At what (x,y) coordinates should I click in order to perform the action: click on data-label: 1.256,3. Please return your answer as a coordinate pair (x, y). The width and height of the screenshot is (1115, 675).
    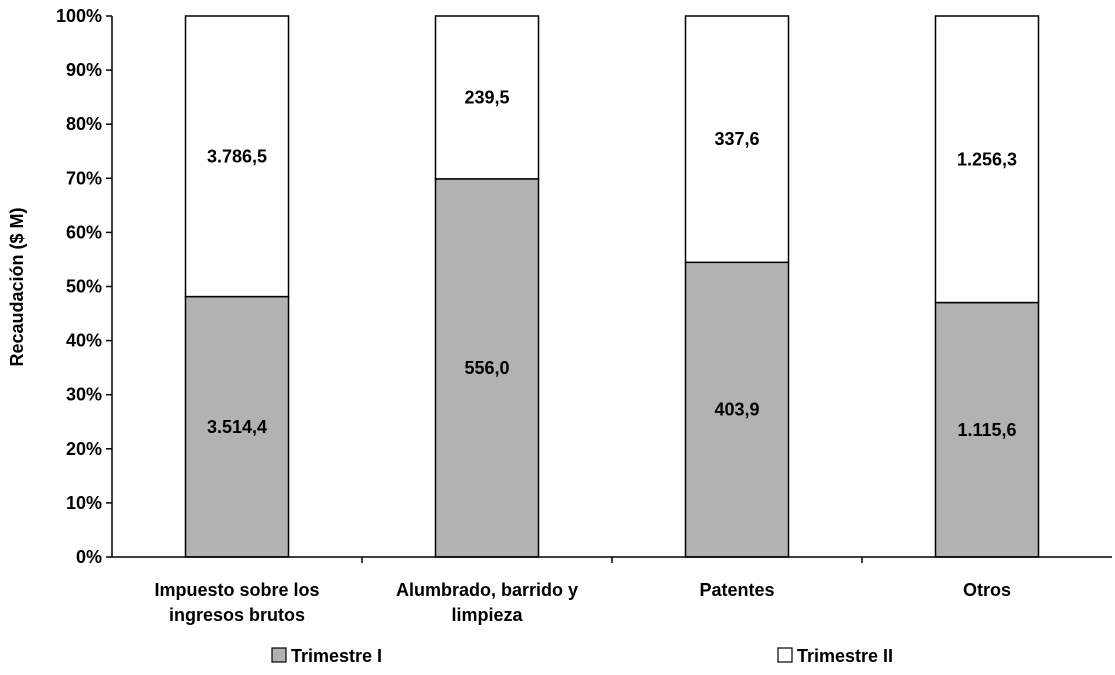
    Looking at the image, I should click on (987, 159).